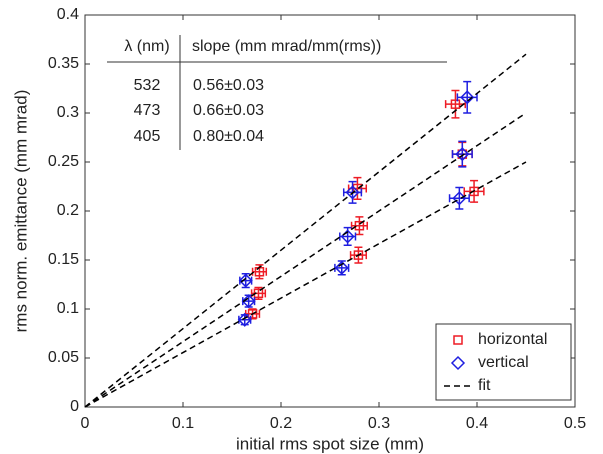 This screenshot has height=454, width=603. Describe the element at coordinates (68, 112) in the screenshot. I see `y-tick-label: 0.3` at that location.